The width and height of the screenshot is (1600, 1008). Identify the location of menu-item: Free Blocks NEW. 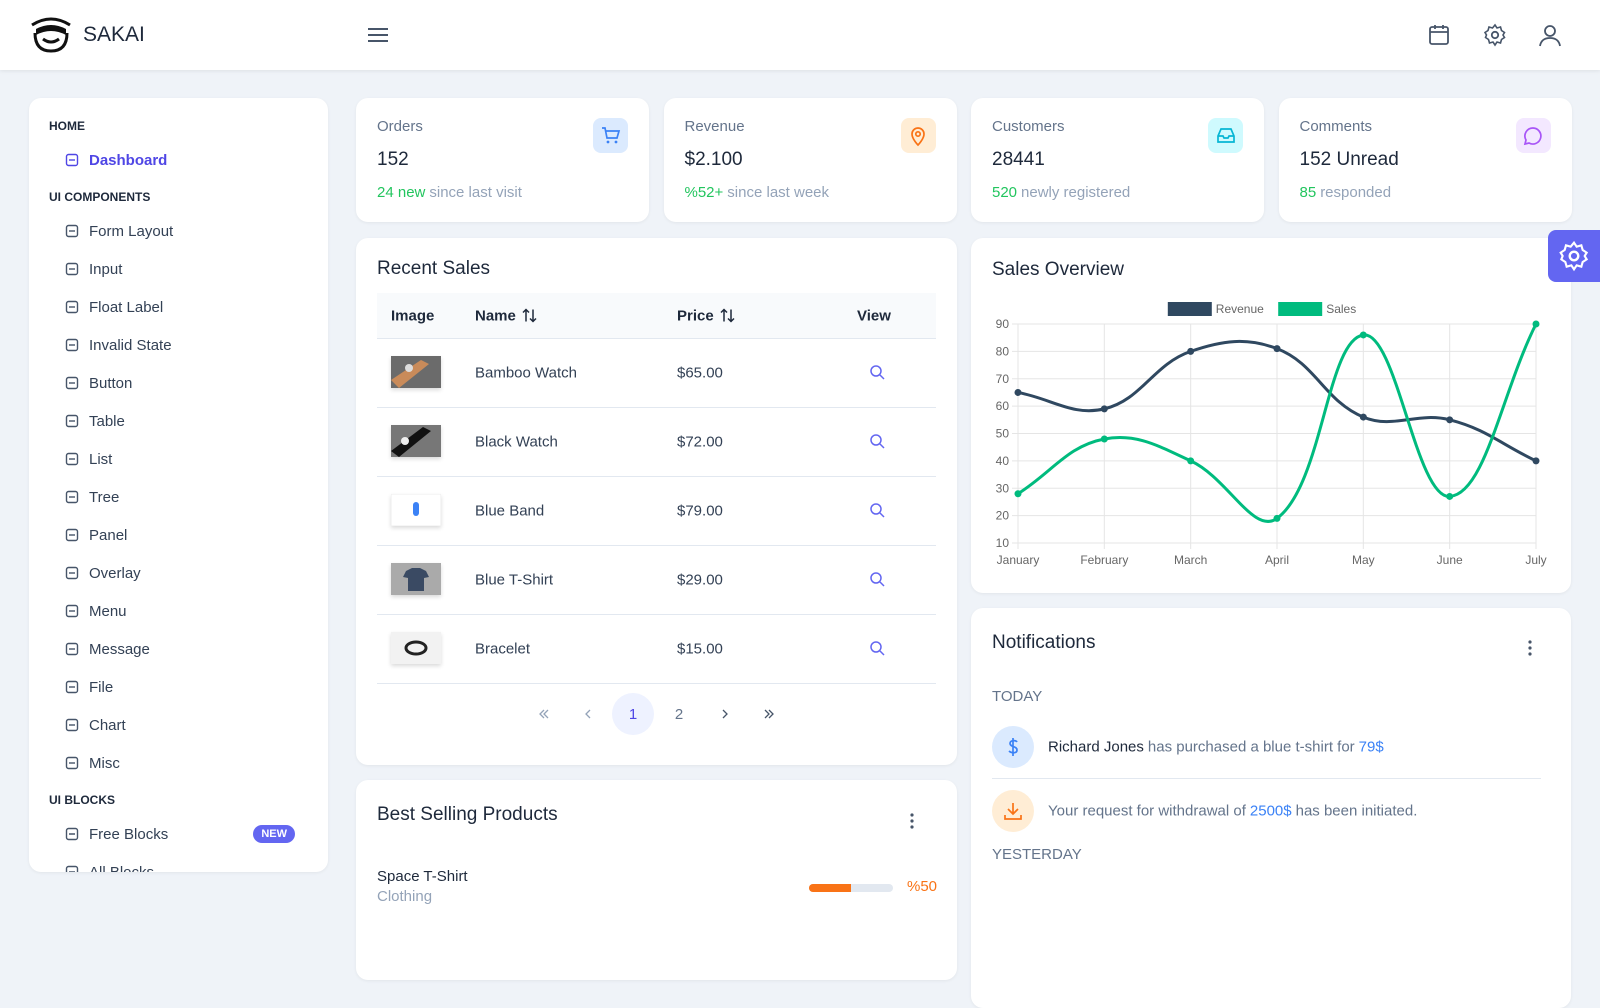
(178, 834).